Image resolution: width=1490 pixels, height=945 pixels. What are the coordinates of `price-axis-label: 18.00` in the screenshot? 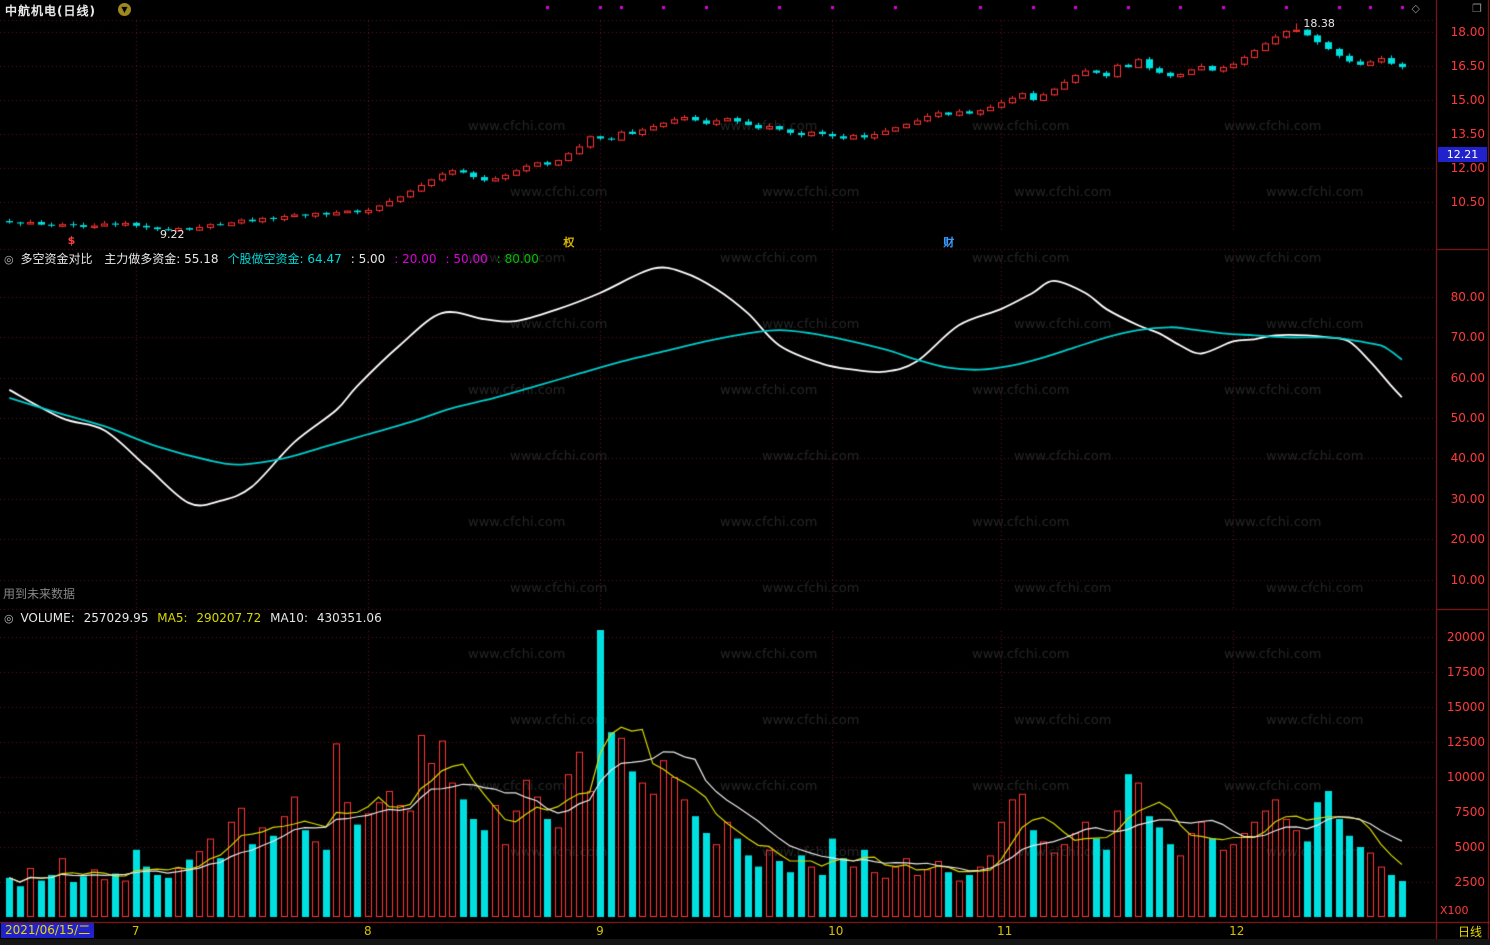 It's located at (1467, 32).